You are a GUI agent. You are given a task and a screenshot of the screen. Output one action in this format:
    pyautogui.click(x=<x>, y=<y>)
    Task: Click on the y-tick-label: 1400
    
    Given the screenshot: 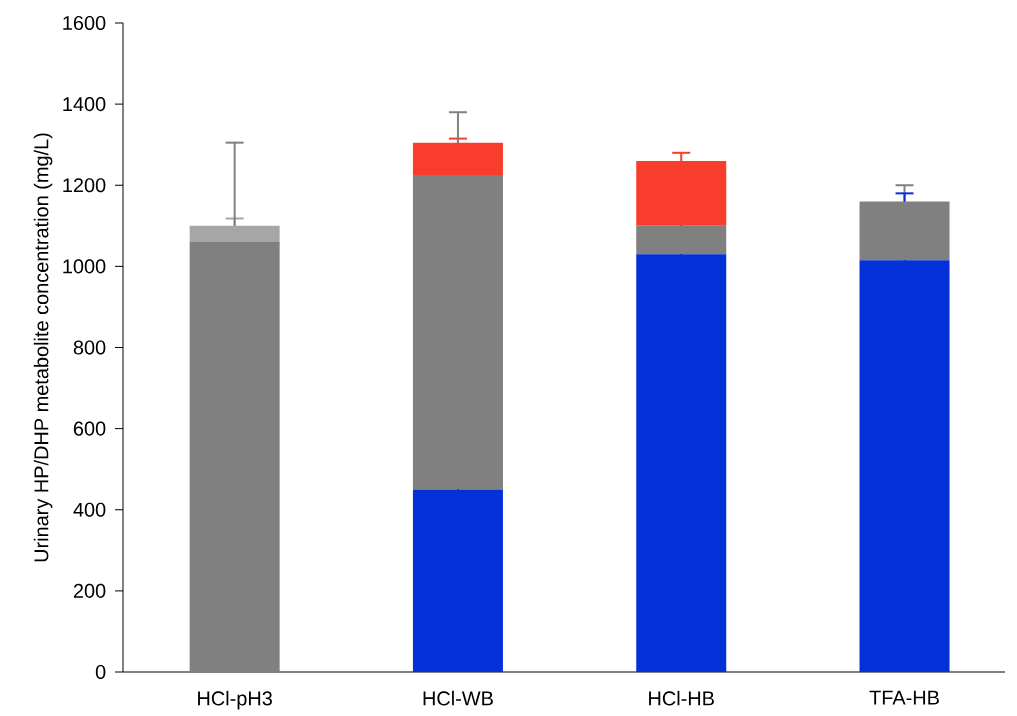 What is the action you would take?
    pyautogui.click(x=84, y=104)
    